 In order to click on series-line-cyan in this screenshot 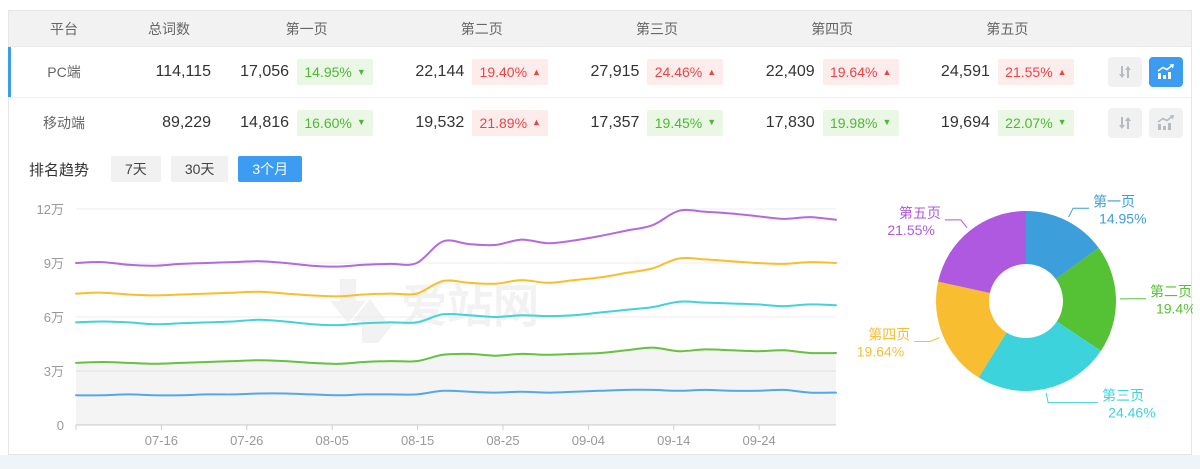, I will do `click(456, 313)`.